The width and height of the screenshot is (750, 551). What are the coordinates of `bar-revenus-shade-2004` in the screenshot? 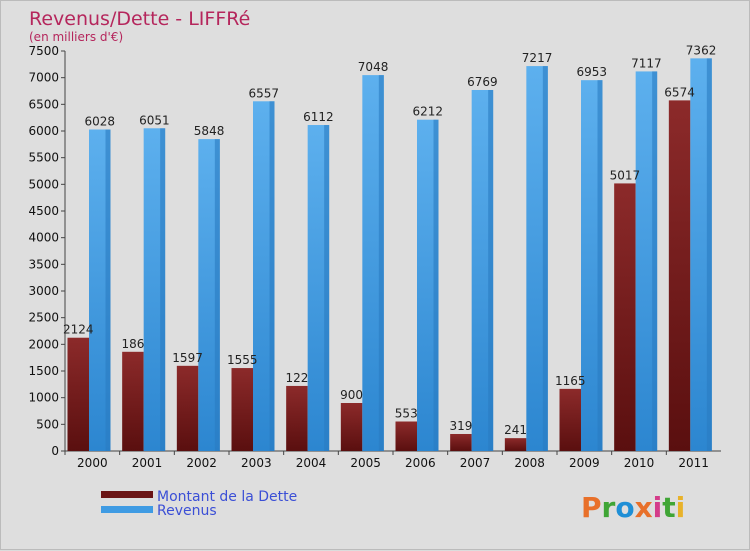 It's located at (327, 288).